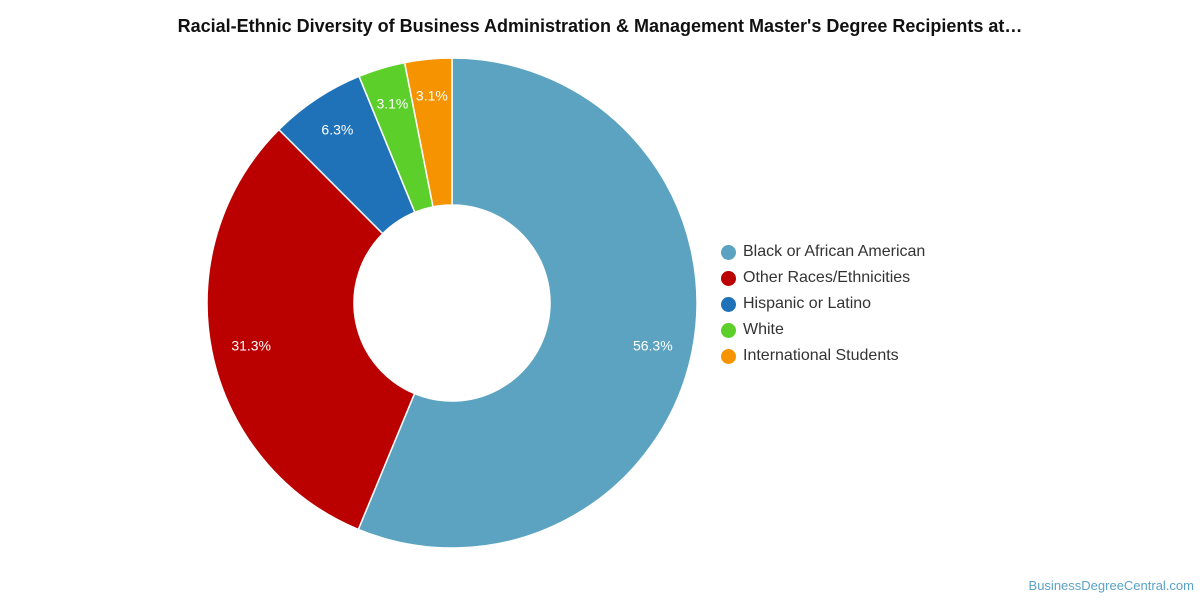  I want to click on slice-international-students, so click(428, 132).